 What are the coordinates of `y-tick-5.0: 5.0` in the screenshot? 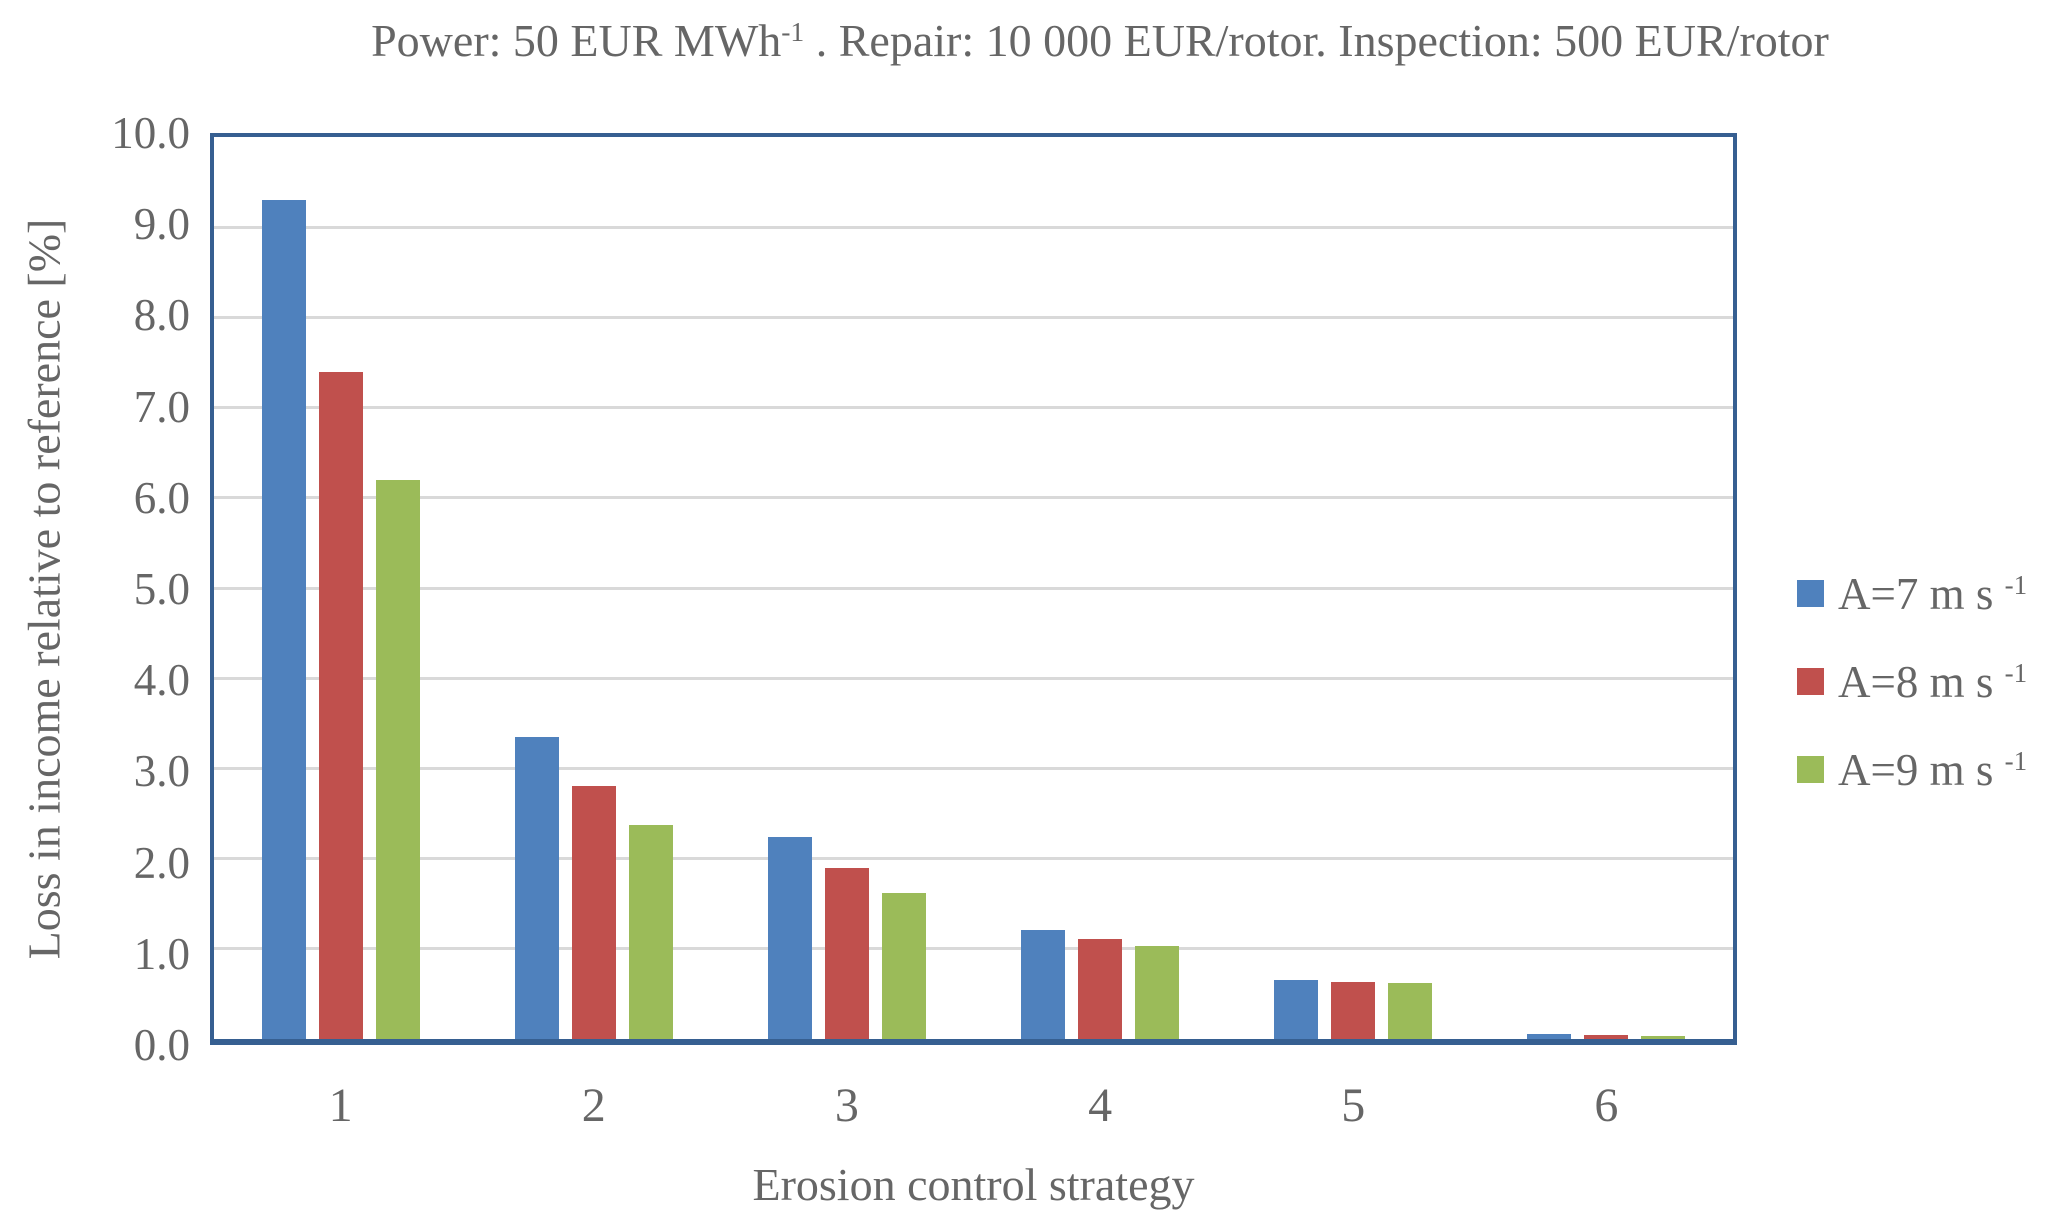 It's located at (161, 589).